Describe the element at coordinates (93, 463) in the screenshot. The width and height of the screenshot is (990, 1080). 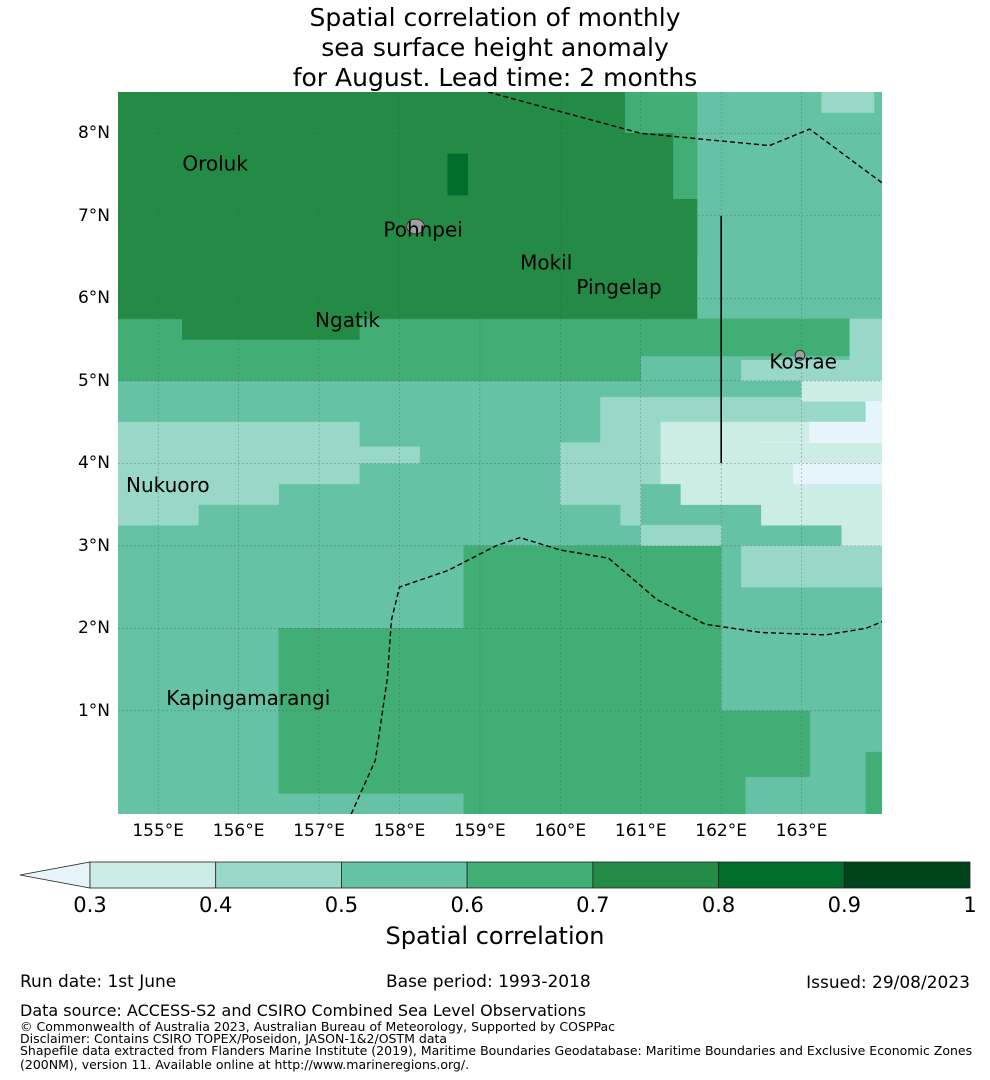
I see `lat-tick-label: 4°N` at that location.